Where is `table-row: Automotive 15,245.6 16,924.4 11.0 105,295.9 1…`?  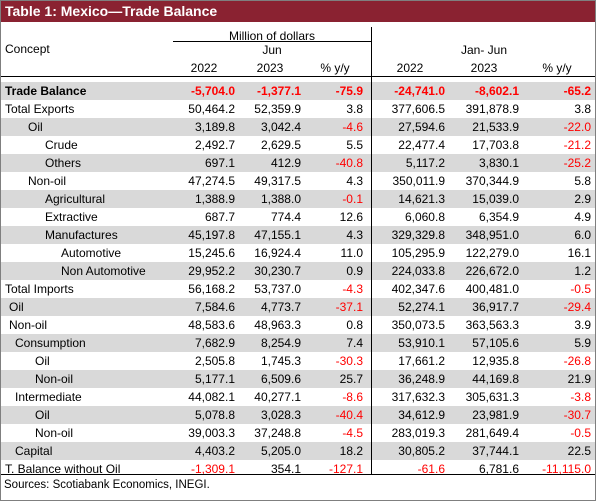 table-row: Automotive 15,245.6 16,924.4 11.0 105,295.9 1… is located at coordinates (298, 253).